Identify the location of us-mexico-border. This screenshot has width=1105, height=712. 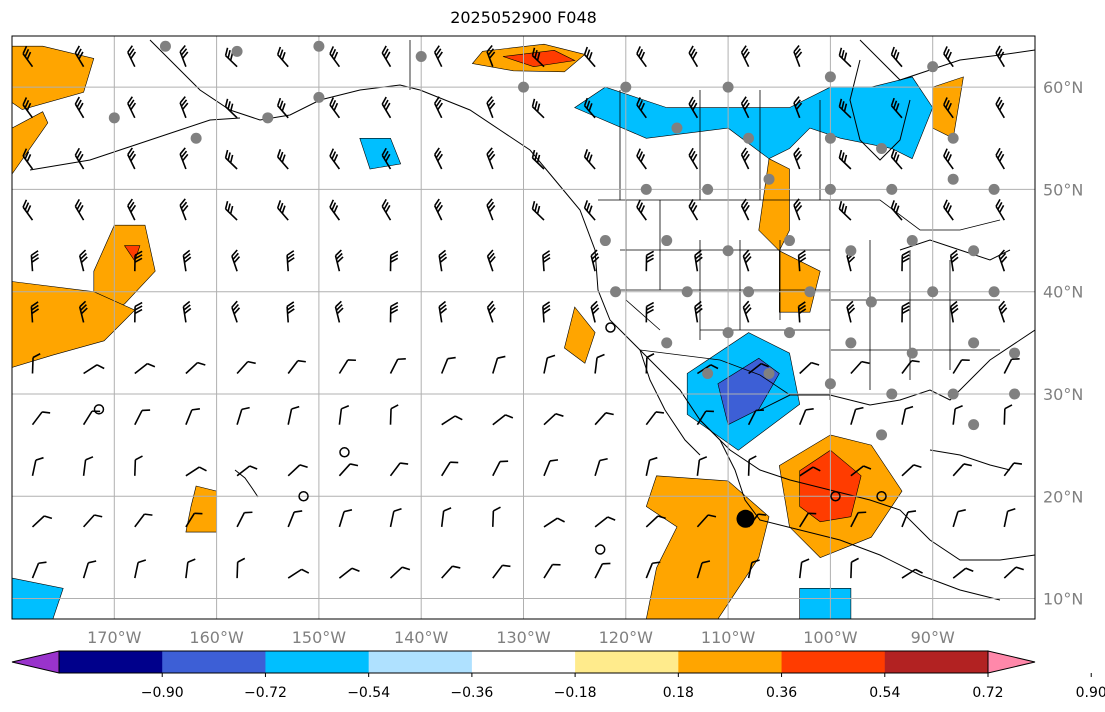
(715, 372).